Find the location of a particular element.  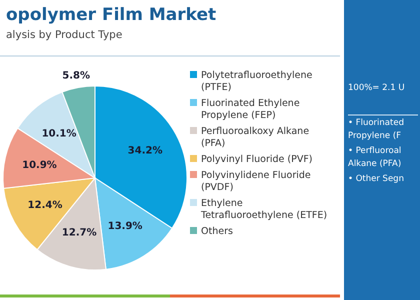

legend-label: Polyvinyl Fluoride (PVF) is located at coordinates (257, 159).